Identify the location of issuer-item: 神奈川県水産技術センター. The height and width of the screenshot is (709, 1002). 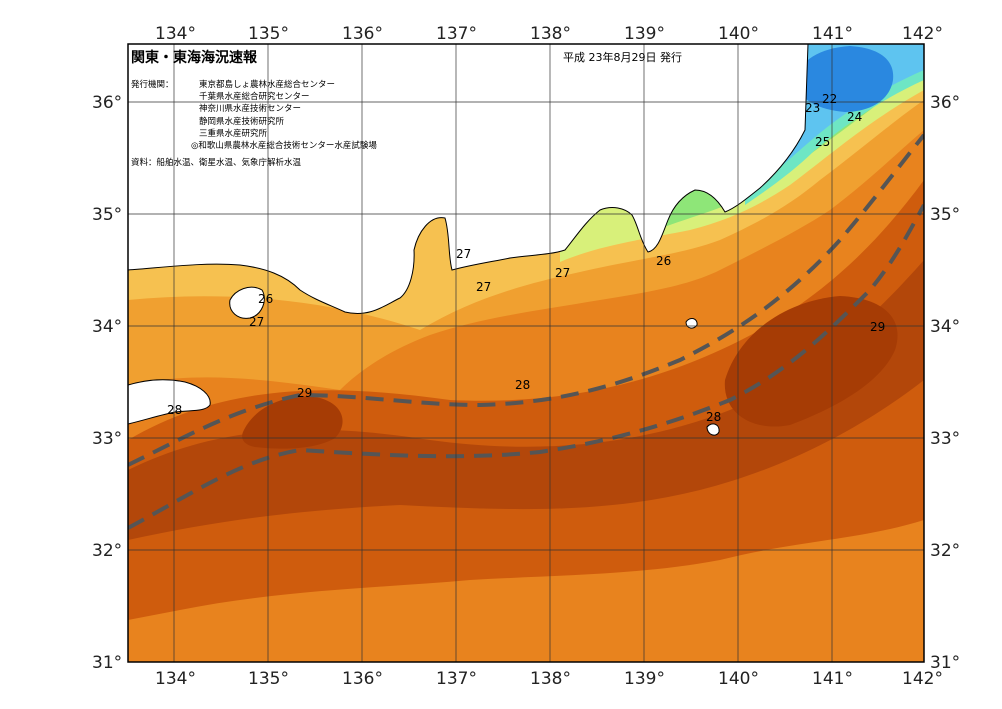
(250, 109).